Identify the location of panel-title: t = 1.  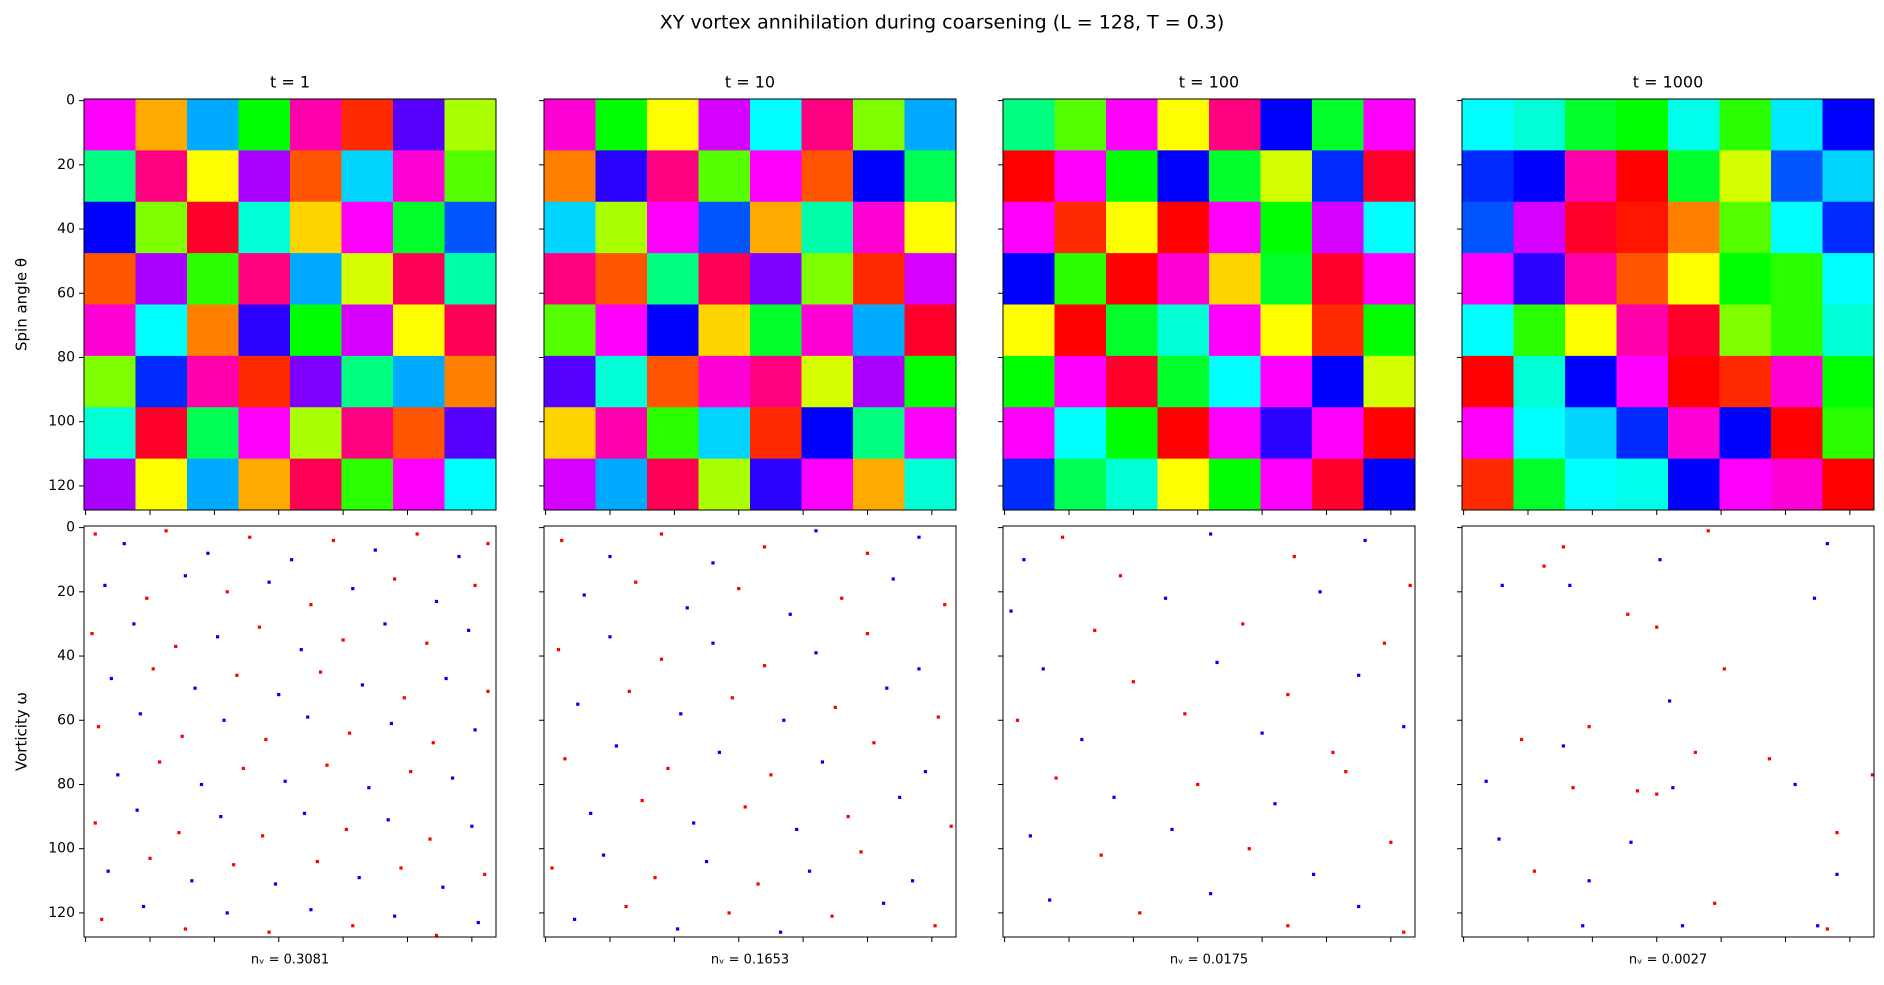
(290, 82).